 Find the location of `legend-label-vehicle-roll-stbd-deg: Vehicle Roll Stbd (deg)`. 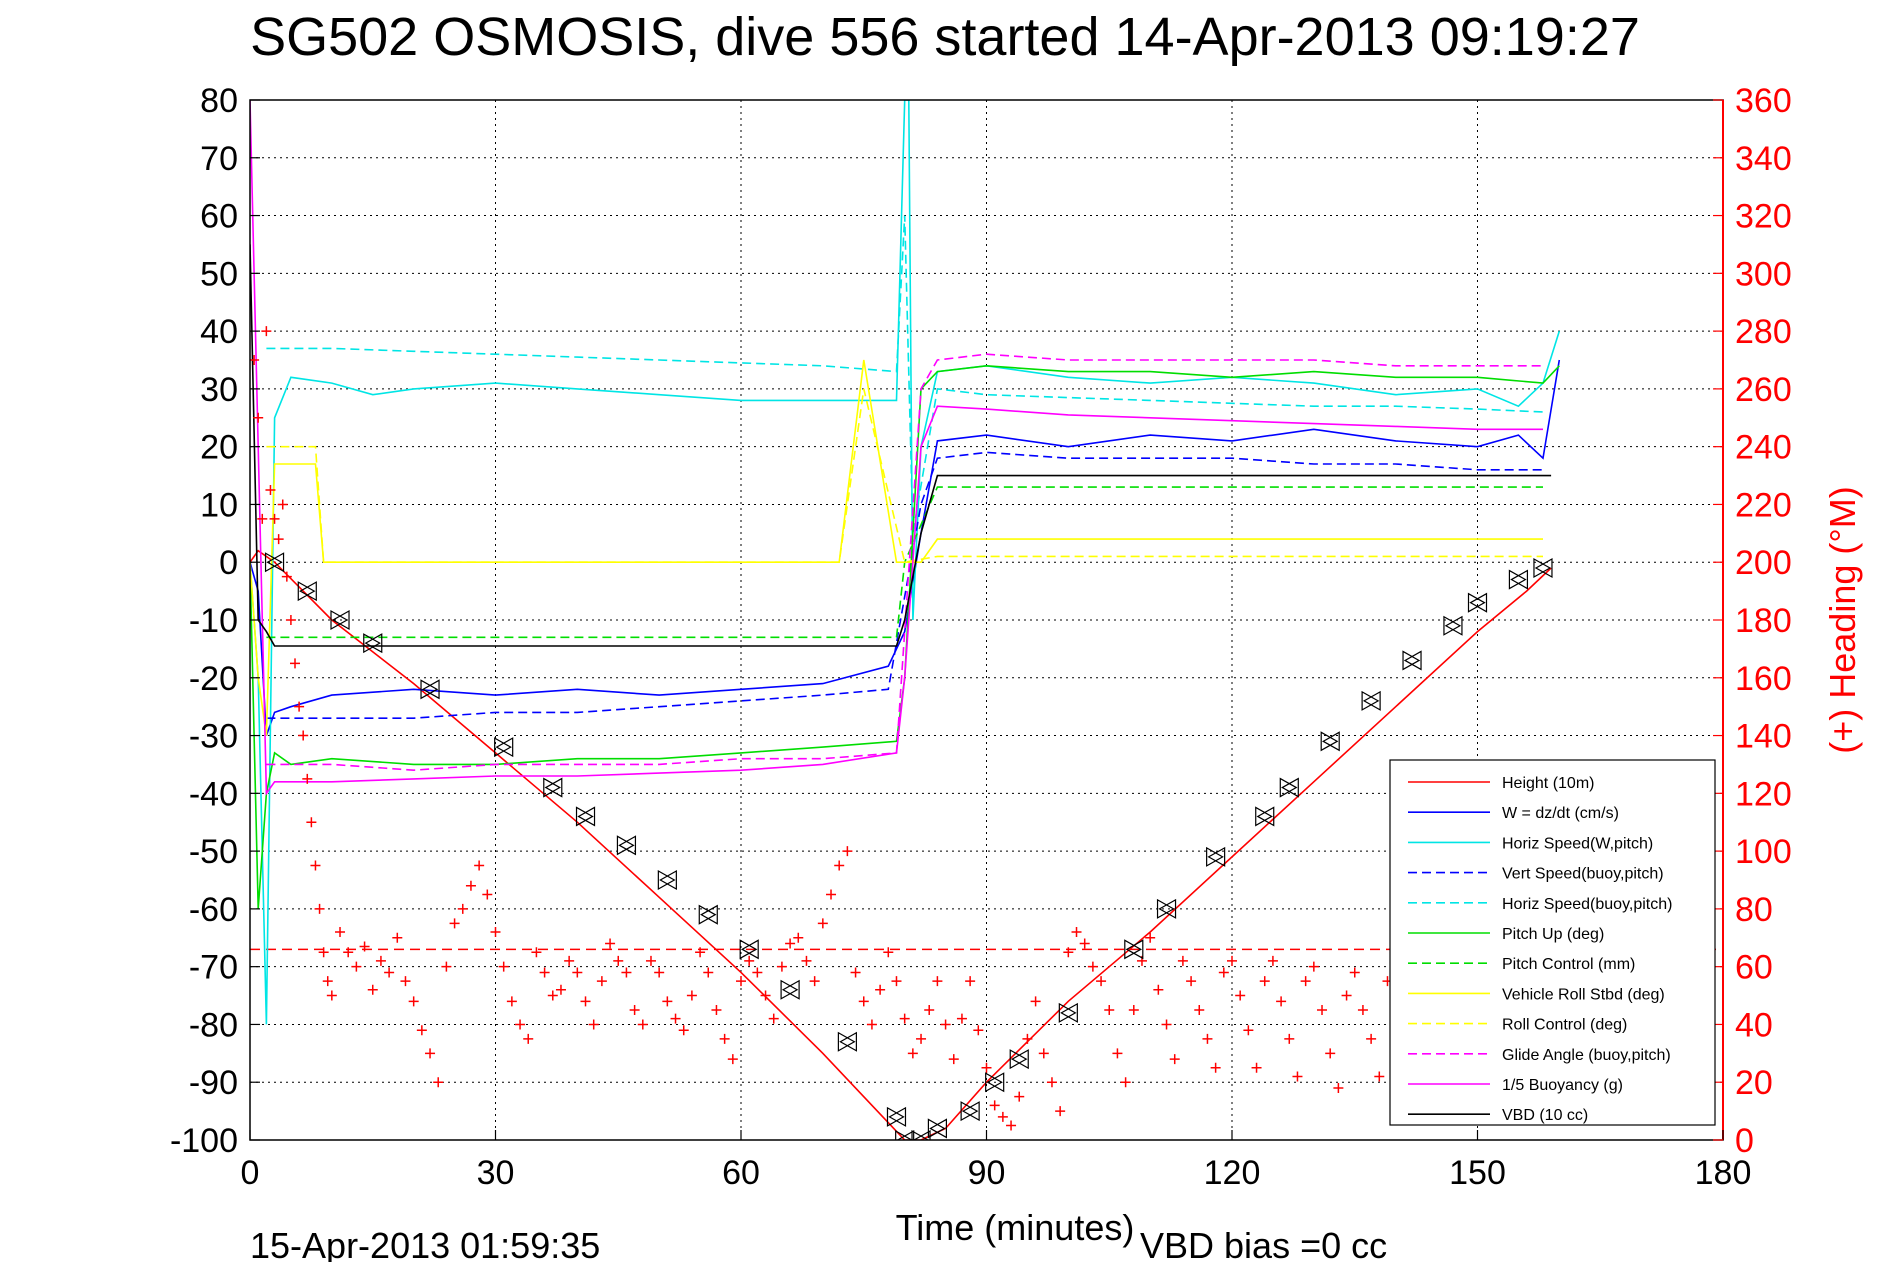

legend-label-vehicle-roll-stbd-deg: Vehicle Roll Stbd (deg) is located at coordinates (1583, 994).